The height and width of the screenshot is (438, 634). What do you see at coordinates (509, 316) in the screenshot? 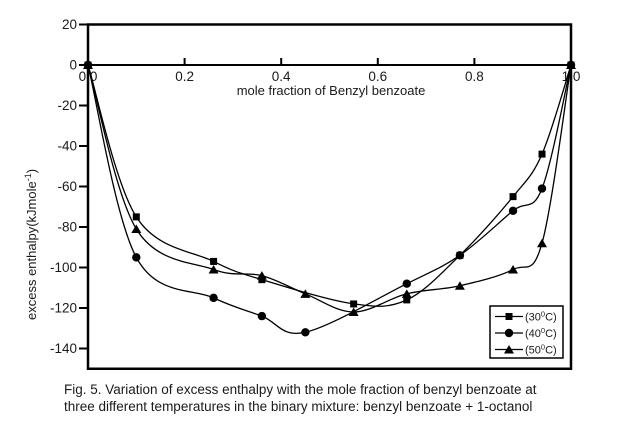
I see `legend-marker-30C` at bounding box center [509, 316].